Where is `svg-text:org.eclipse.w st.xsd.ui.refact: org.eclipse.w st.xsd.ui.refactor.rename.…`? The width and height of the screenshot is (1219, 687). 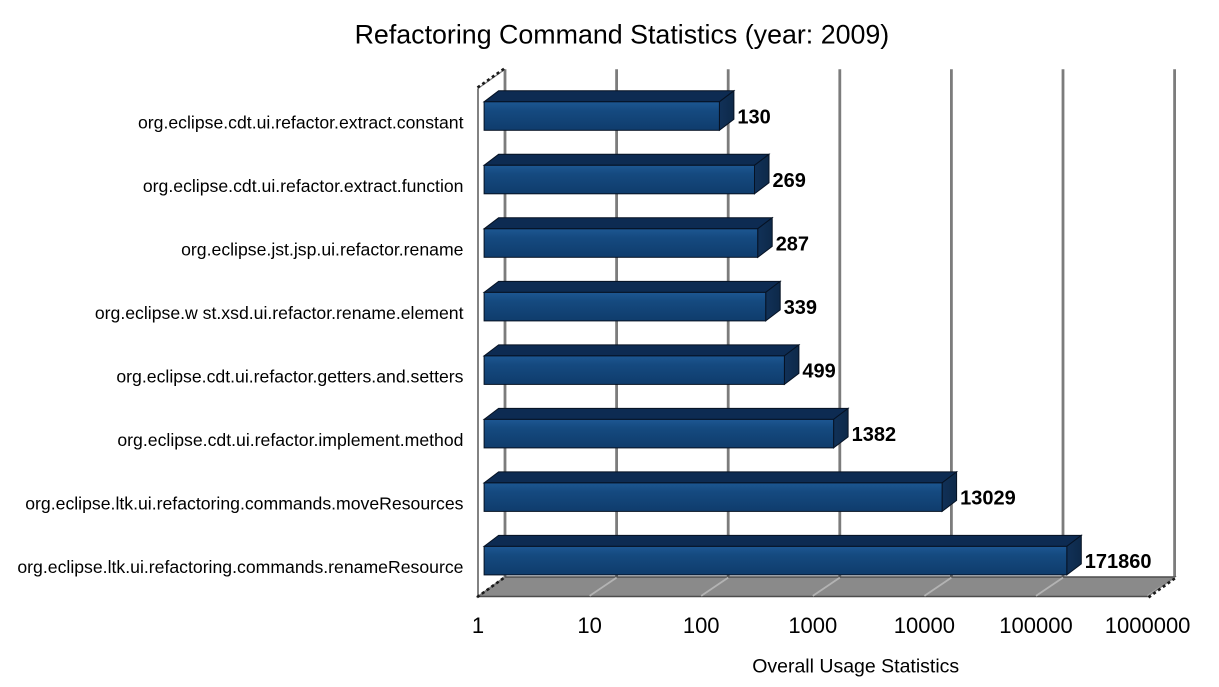 svg-text:org.eclipse.w st.xsd.ui.refact: org.eclipse.w st.xsd.ui.refactor.rename.… is located at coordinates (279, 313).